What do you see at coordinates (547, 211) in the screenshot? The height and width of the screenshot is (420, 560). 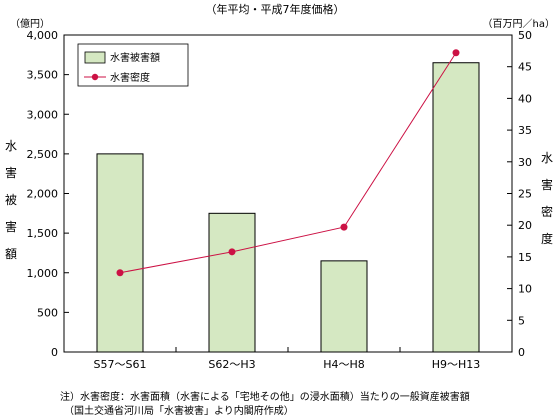 I see `axis-label-char: 密` at bounding box center [547, 211].